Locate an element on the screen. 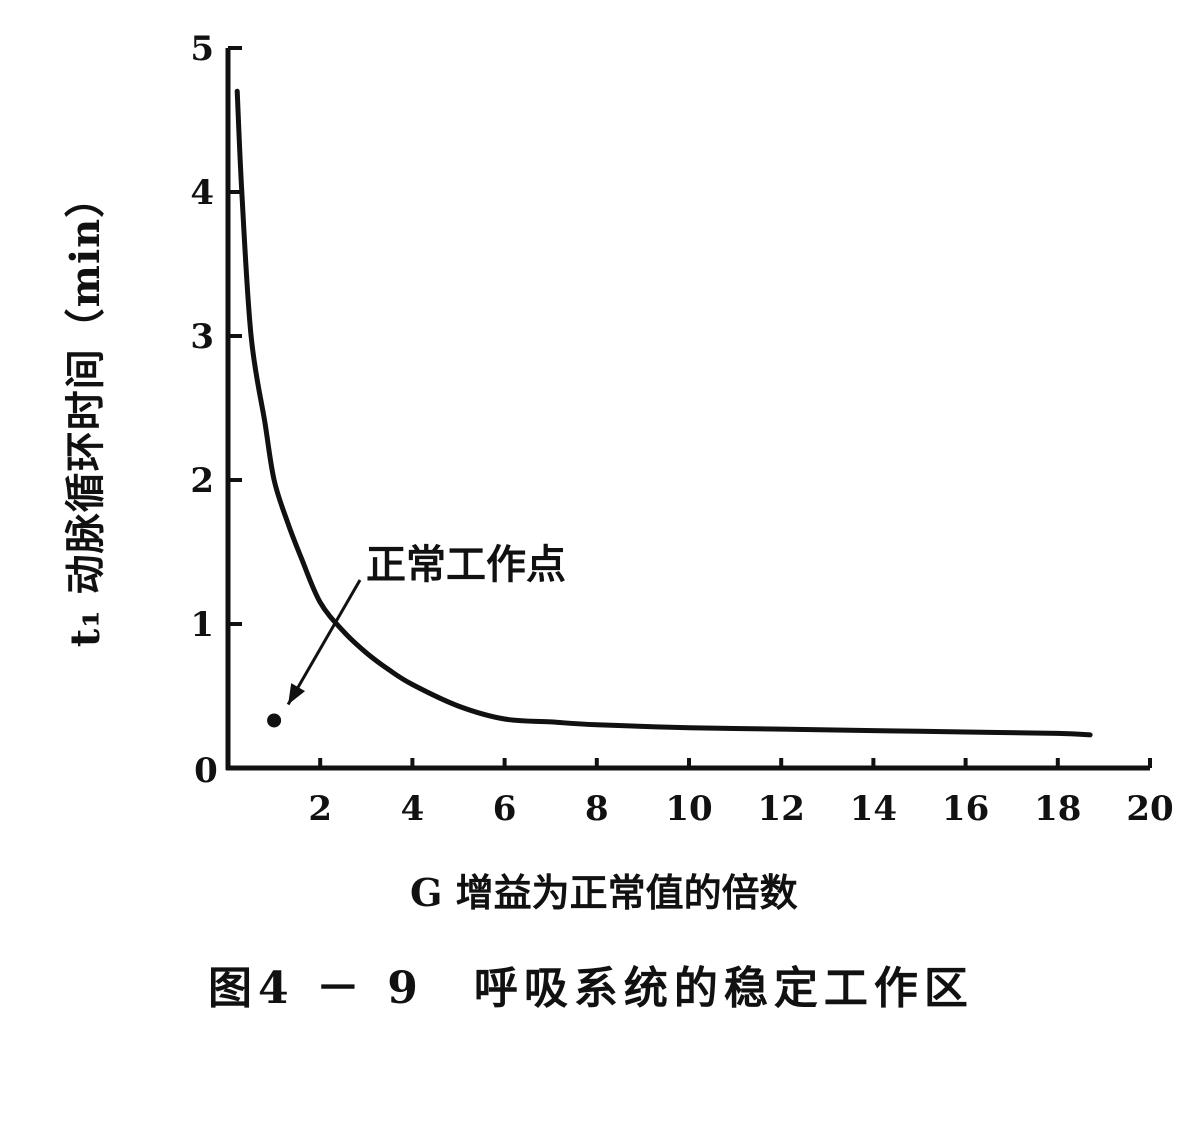 Image resolution: width=1187 pixels, height=1146 pixels. y-tick-label: 3 is located at coordinates (202, 337).